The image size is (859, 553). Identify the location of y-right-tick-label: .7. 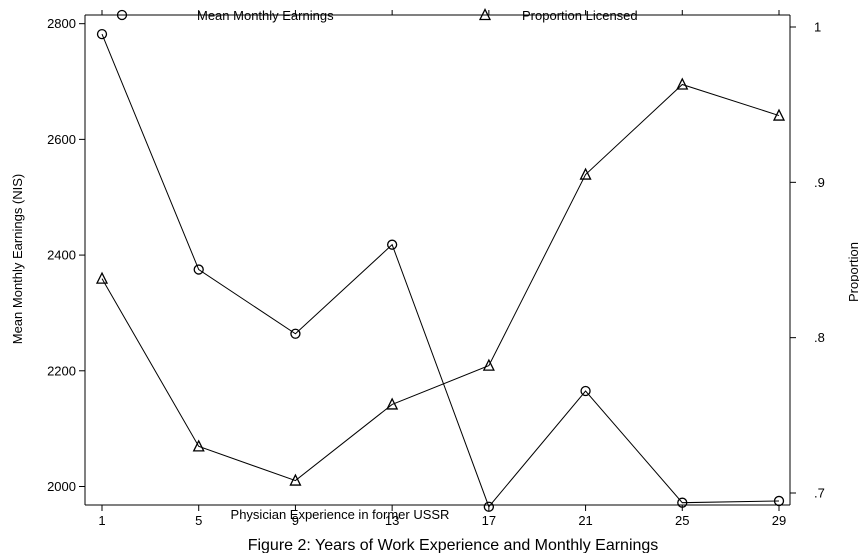
(819, 493).